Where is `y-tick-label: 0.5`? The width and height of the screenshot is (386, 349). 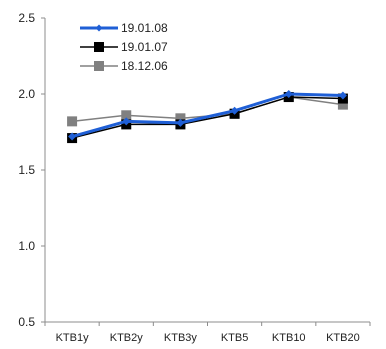 y-tick-label: 0.5 is located at coordinates (26, 322).